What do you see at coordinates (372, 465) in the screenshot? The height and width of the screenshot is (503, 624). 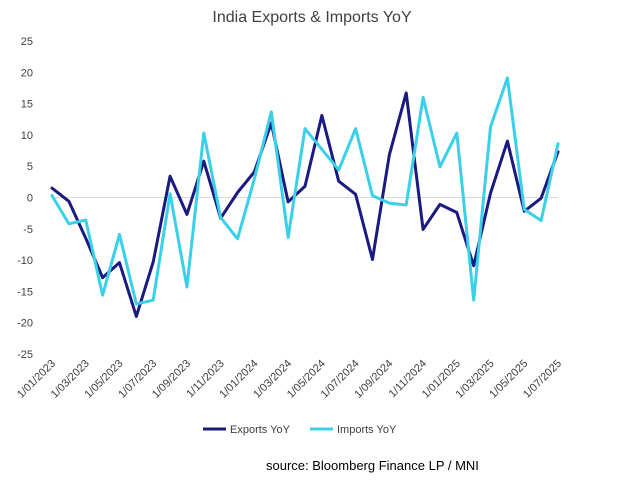 I see `source-note: source: Bloomberg Finance LP / MNI` at bounding box center [372, 465].